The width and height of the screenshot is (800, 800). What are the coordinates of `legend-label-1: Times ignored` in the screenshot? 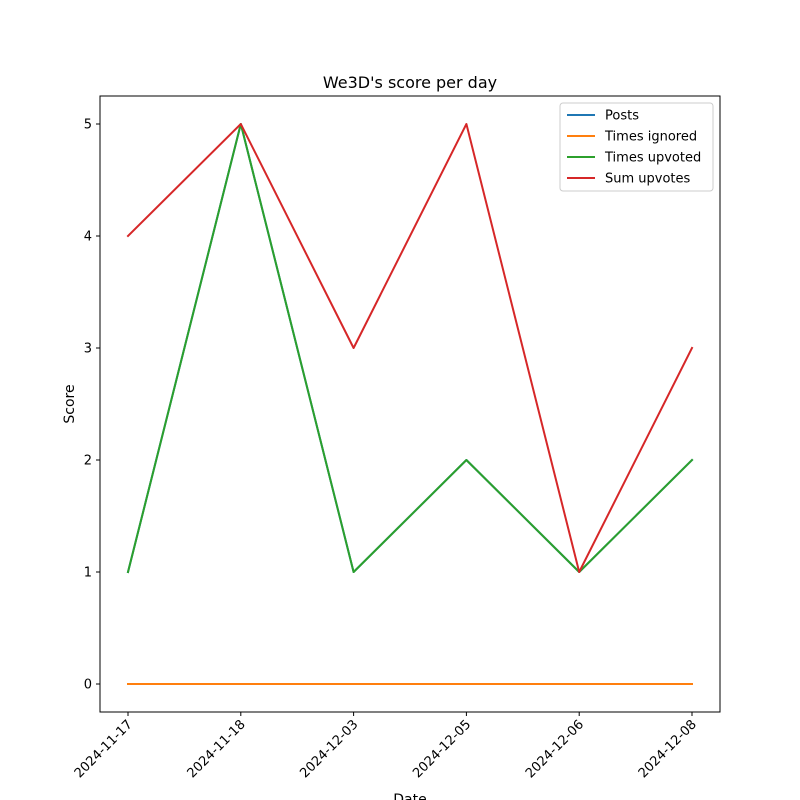 It's located at (650, 137).